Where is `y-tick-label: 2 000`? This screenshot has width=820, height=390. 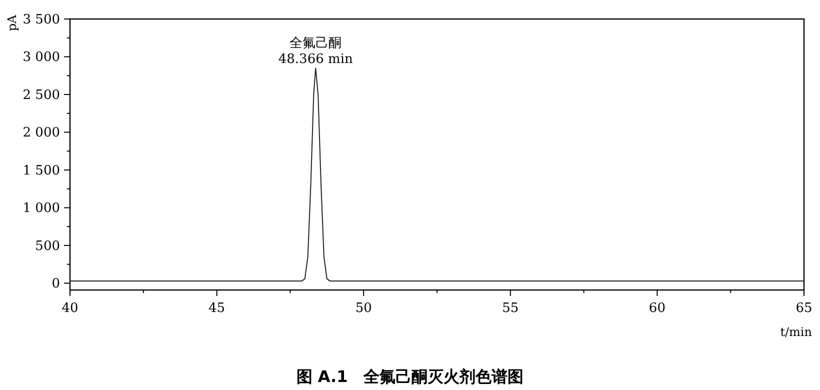 y-tick-label: 2 000 is located at coordinates (41, 133).